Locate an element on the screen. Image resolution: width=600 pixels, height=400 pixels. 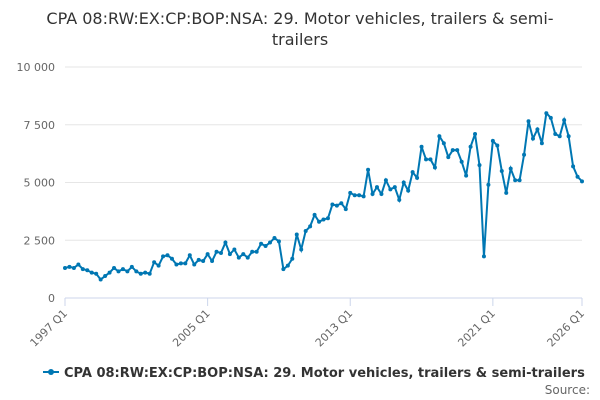
legend-marker is located at coordinates (51, 372).